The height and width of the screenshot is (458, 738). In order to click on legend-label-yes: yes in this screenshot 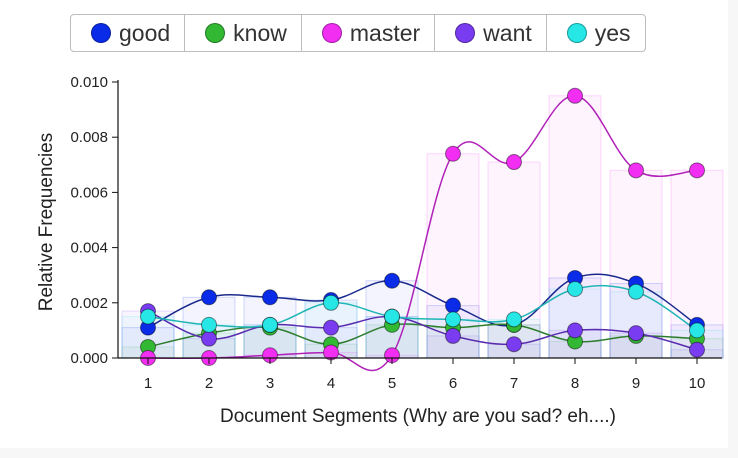, I will do `click(612, 32)`.